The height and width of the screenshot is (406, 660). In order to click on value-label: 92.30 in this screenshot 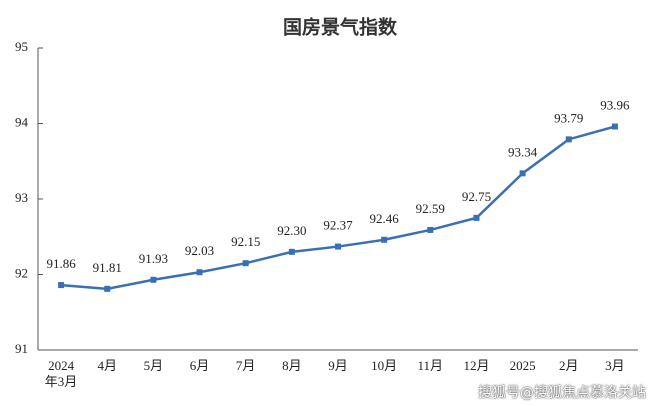, I will do `click(291, 230)`.